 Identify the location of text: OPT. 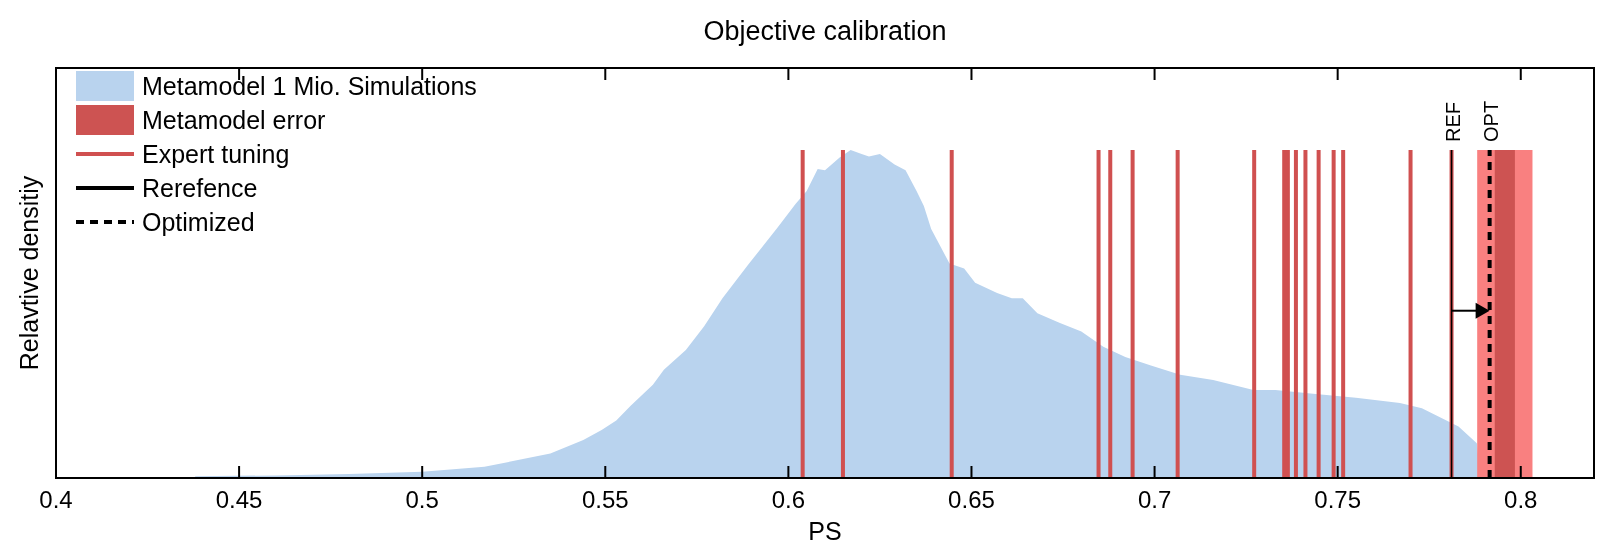
(1490, 121).